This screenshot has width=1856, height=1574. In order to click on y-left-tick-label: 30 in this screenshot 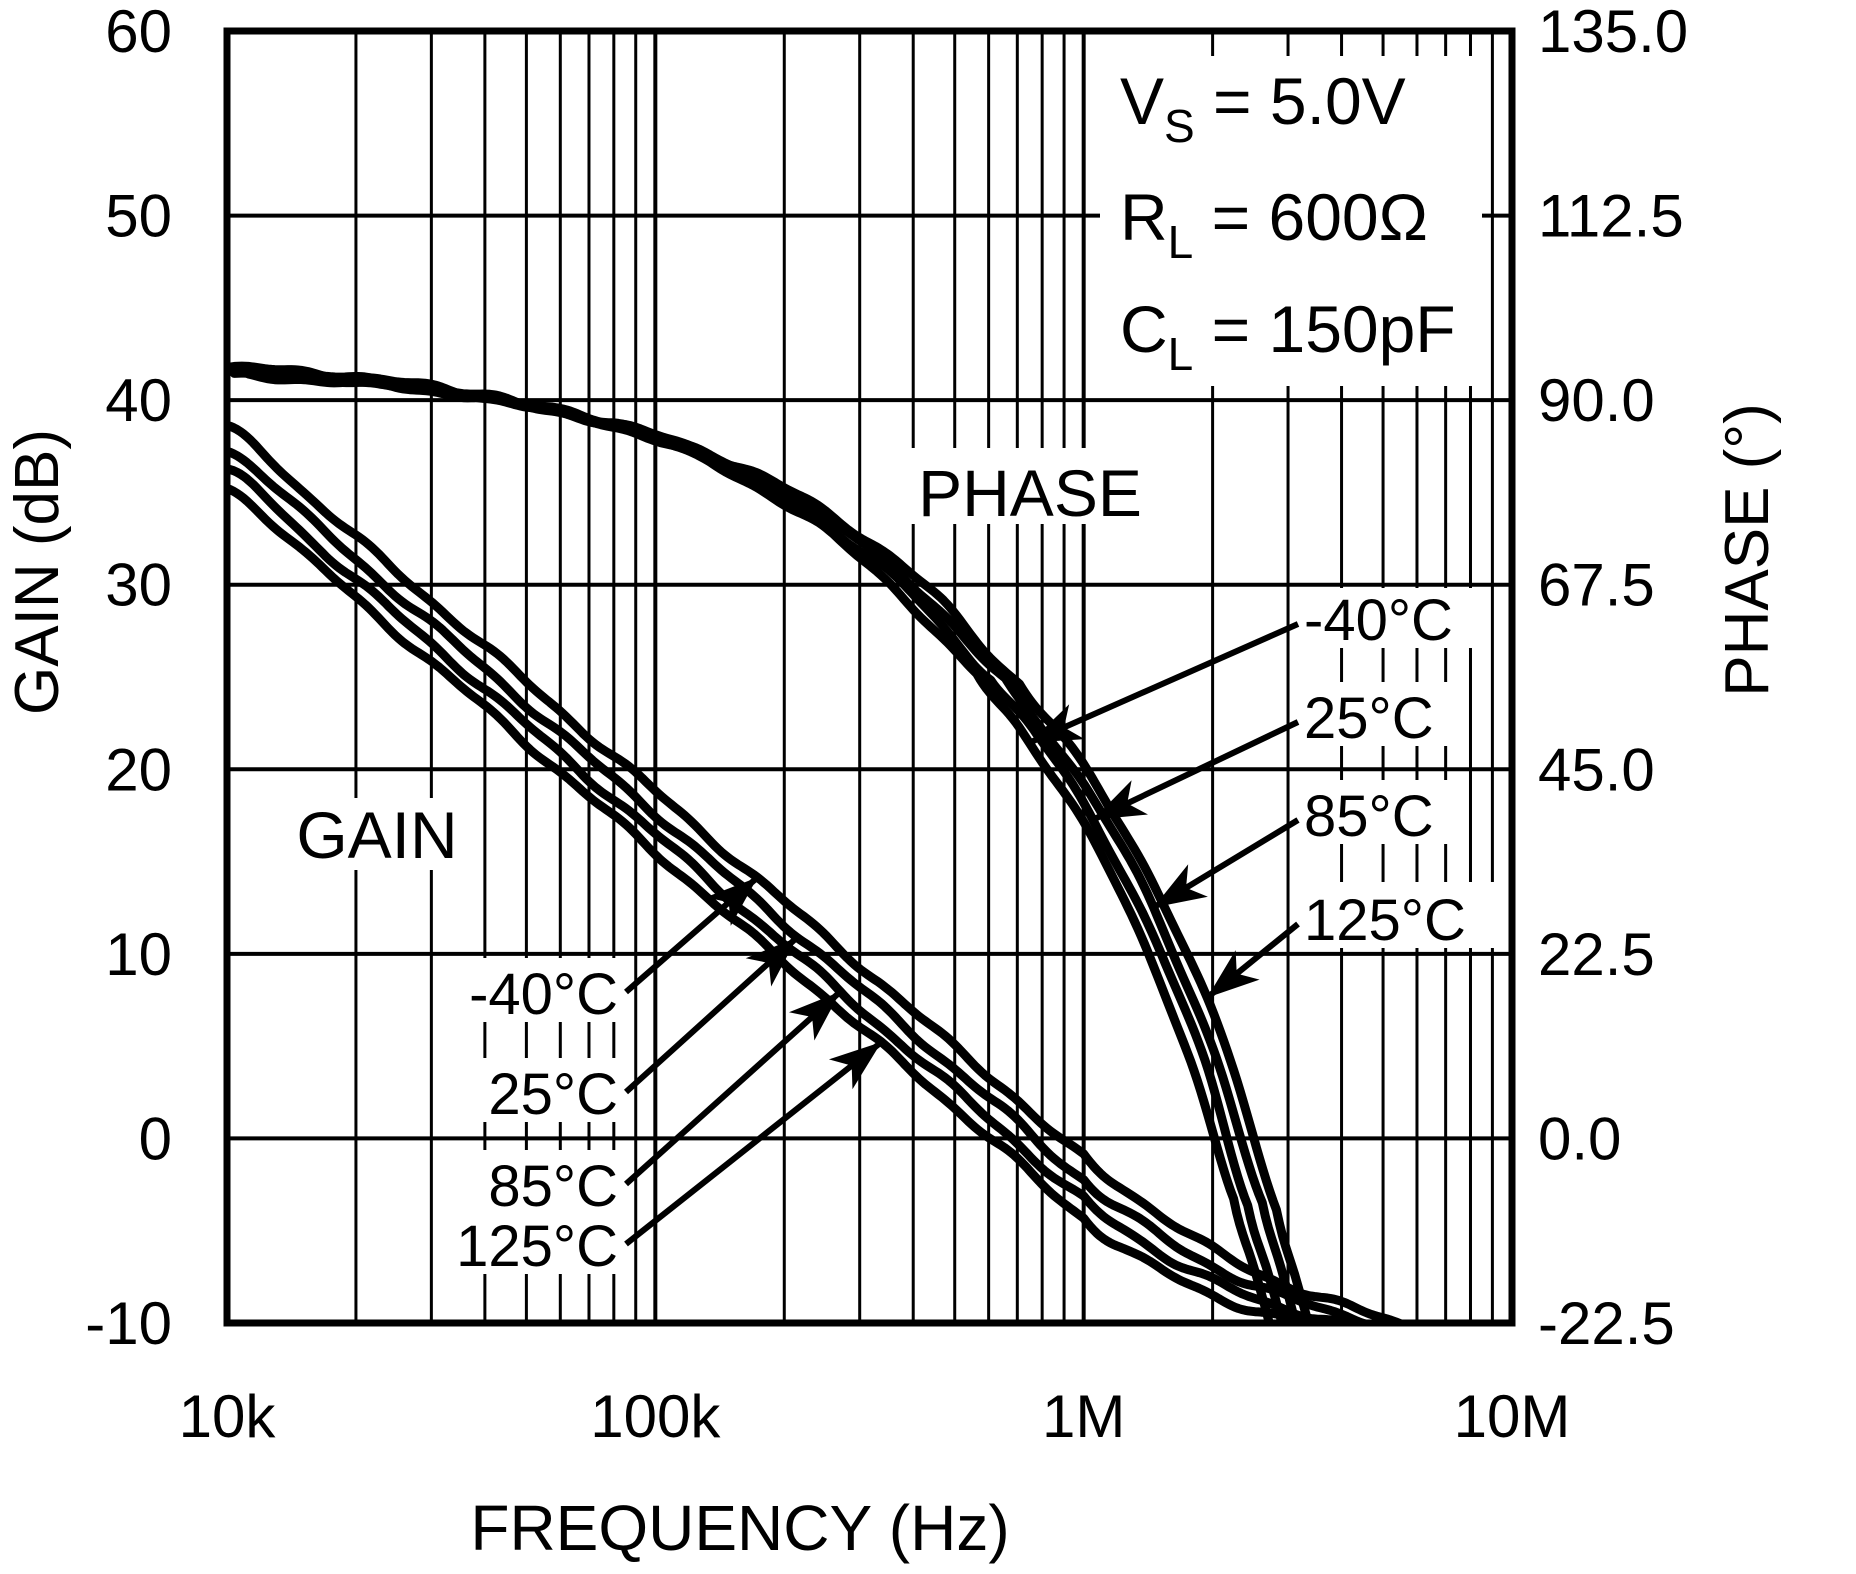, I will do `click(138, 585)`.